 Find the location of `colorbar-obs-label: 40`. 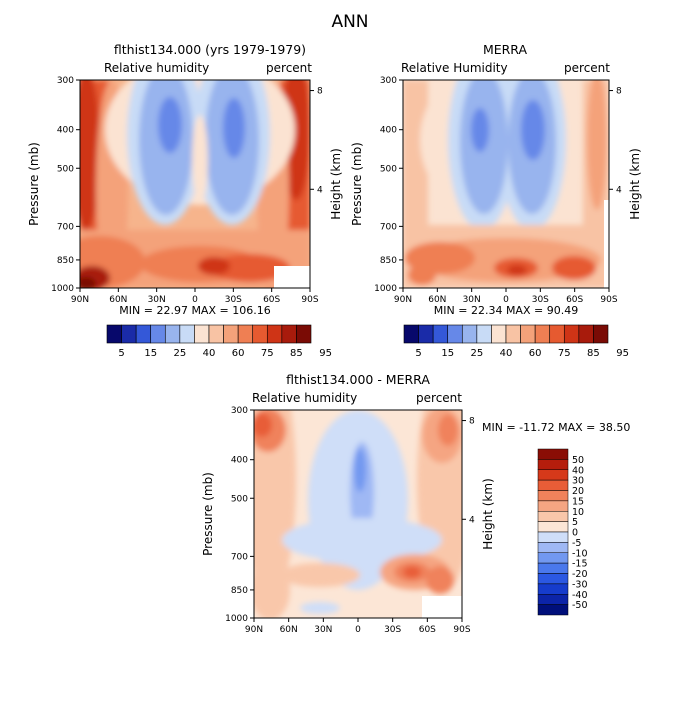

colorbar-obs-label: 40 is located at coordinates (506, 353).